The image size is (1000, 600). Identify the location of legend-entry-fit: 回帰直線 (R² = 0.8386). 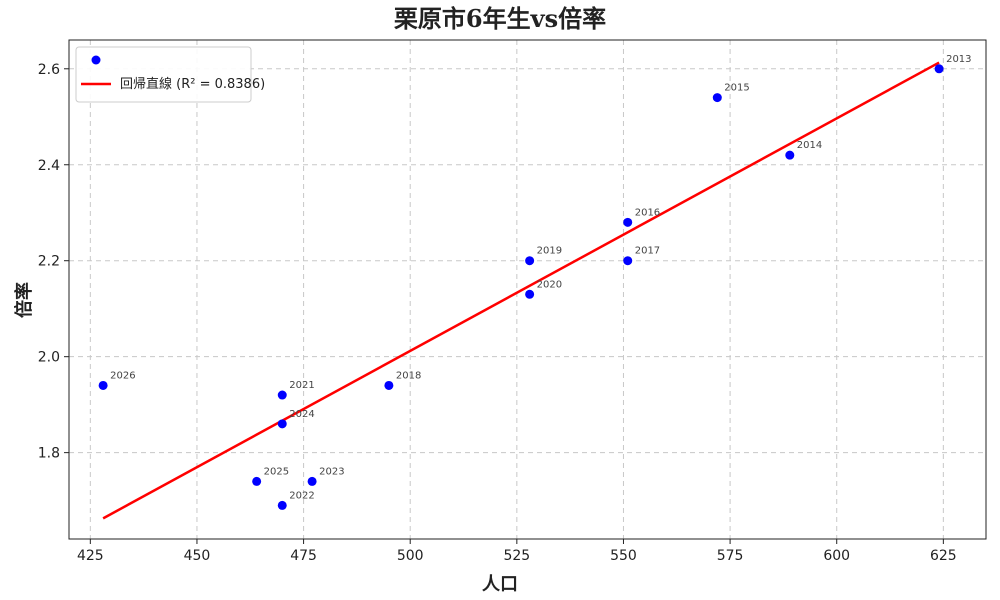
(192, 84).